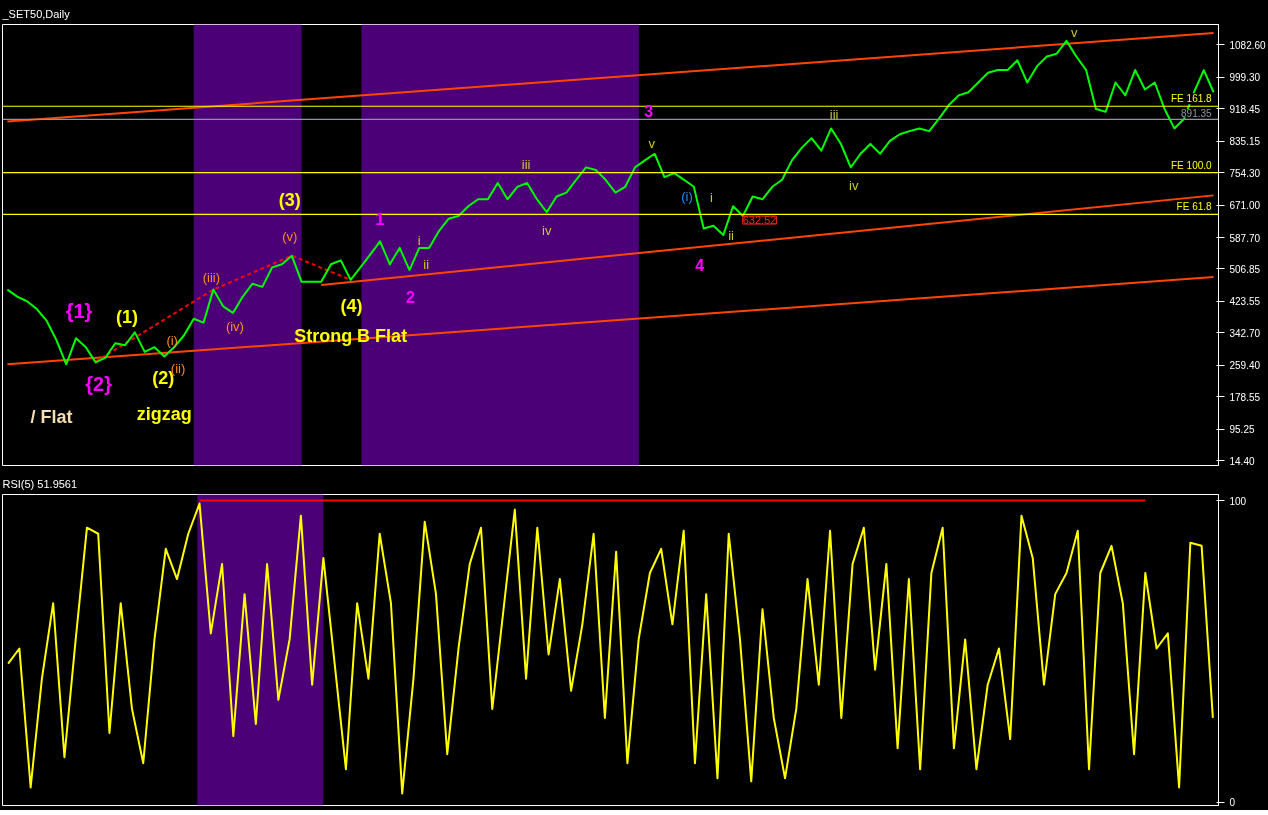 This screenshot has width=1268, height=815. Describe the element at coordinates (234, 327) in the screenshot. I see `annotation: (iv)` at that location.